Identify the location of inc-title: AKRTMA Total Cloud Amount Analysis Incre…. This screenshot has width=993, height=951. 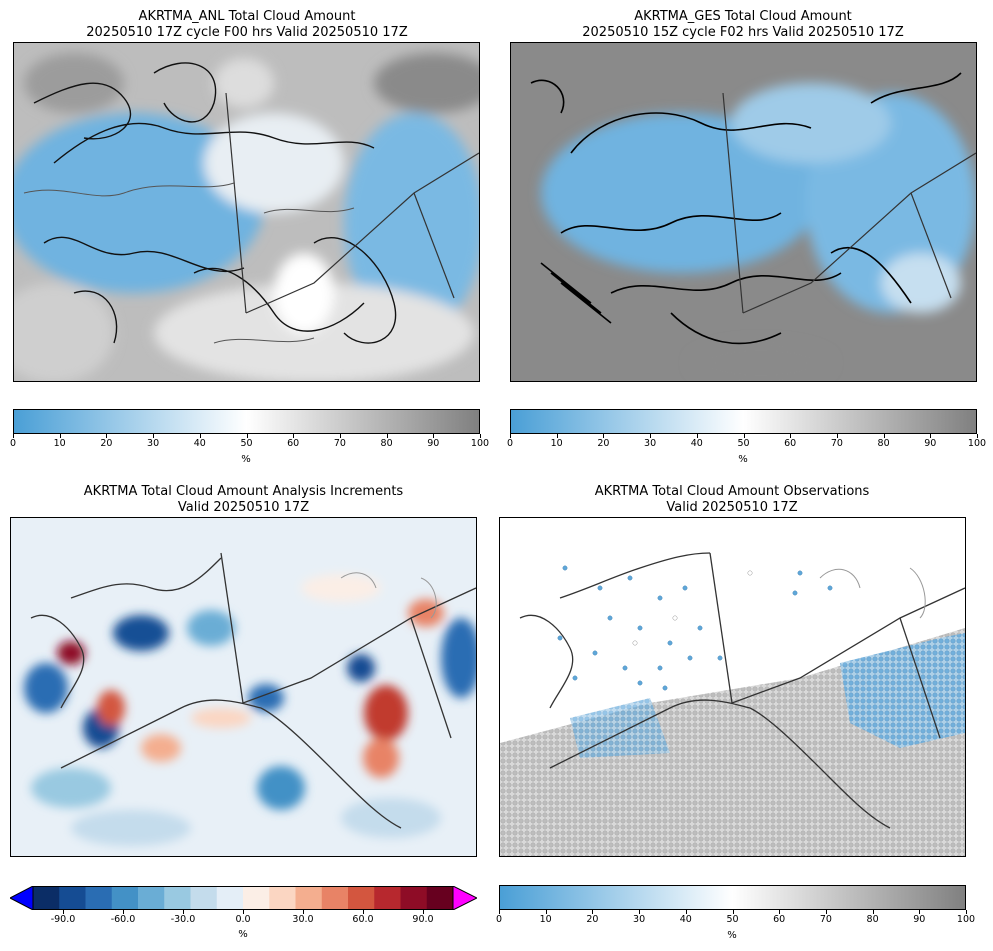
(243, 500).